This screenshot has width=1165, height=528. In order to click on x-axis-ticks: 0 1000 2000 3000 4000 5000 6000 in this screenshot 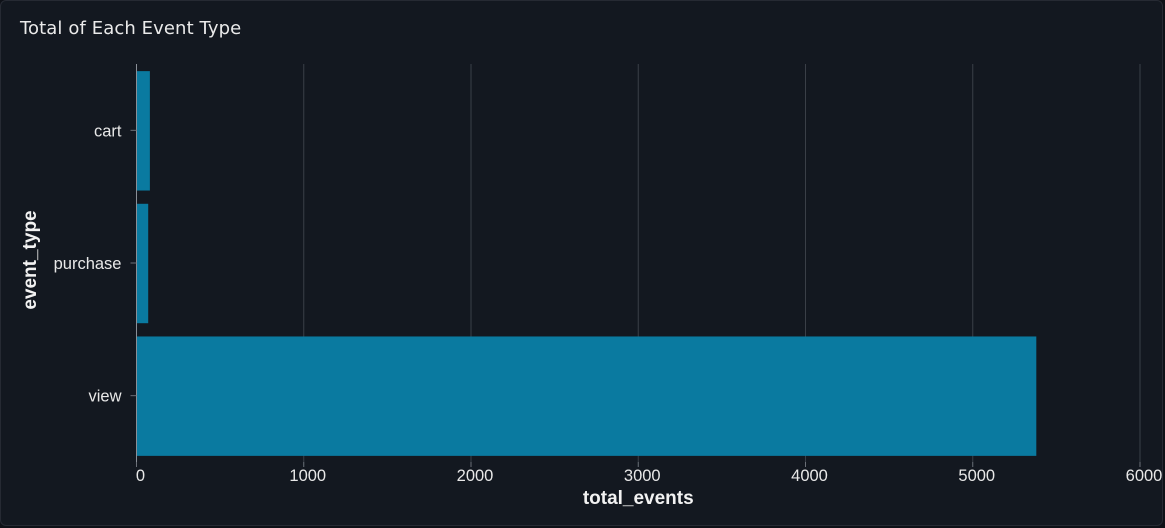, I will do `click(649, 473)`.